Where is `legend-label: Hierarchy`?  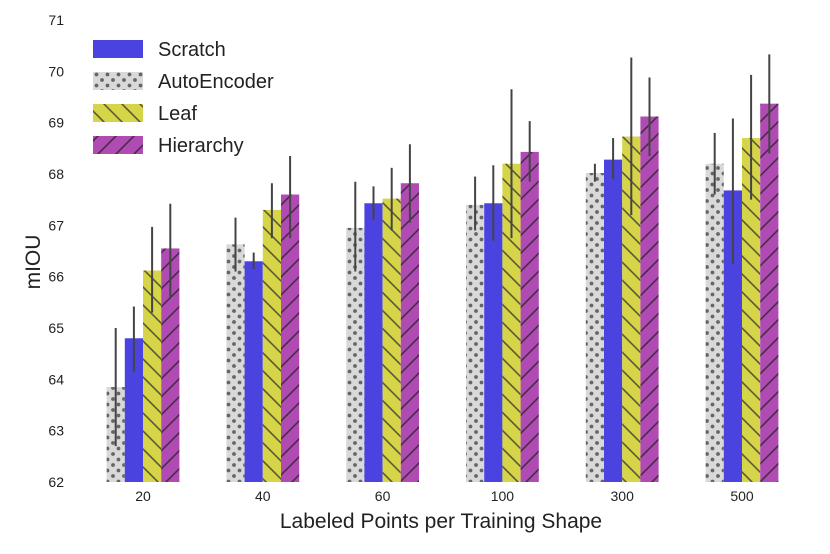 legend-label: Hierarchy is located at coordinates (201, 146).